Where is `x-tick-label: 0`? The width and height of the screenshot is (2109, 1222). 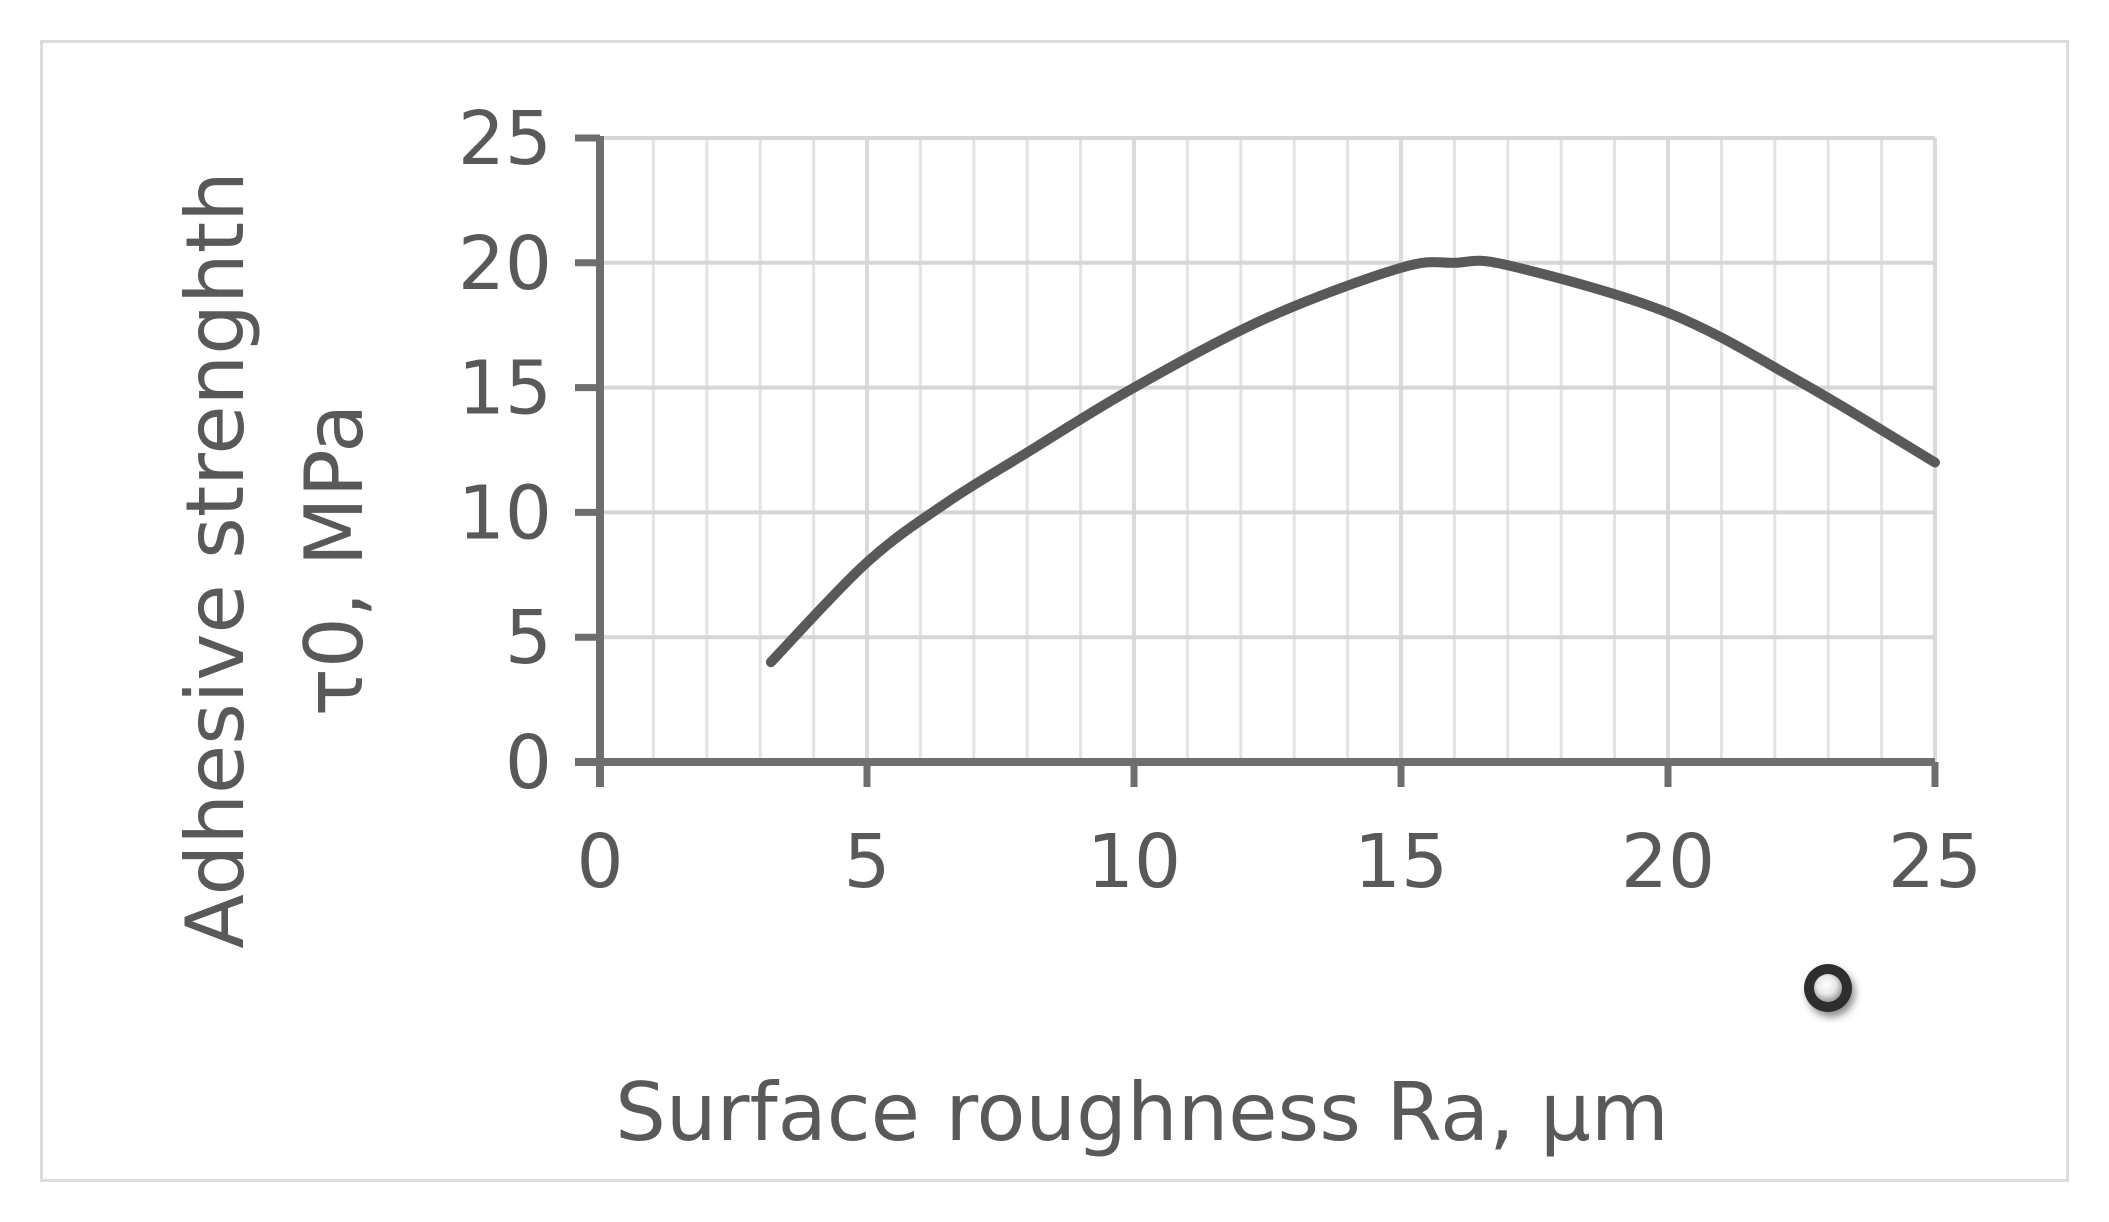
x-tick-label: 0 is located at coordinates (599, 862).